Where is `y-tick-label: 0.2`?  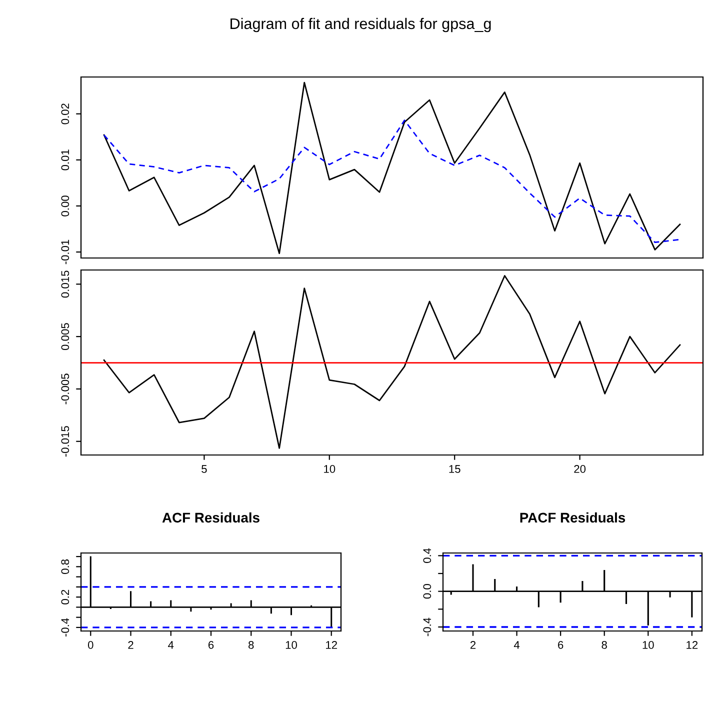
y-tick-label: 0.2 is located at coordinates (65, 597).